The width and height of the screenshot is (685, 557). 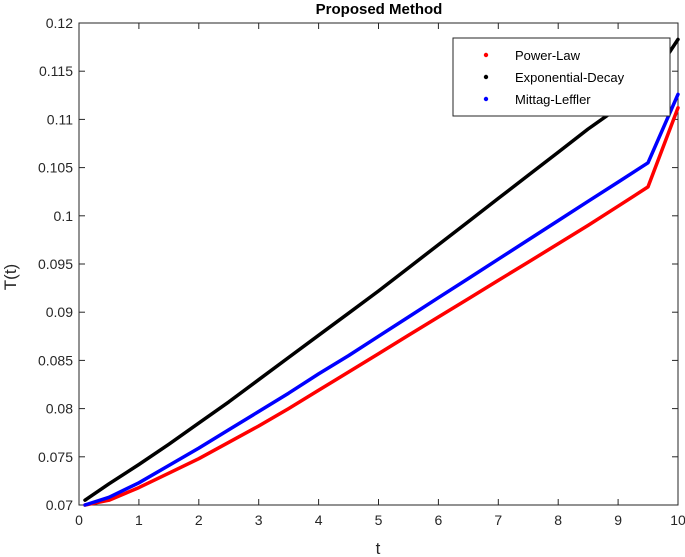 What do you see at coordinates (59, 409) in the screenshot?
I see `y-tick-label: 0.08` at bounding box center [59, 409].